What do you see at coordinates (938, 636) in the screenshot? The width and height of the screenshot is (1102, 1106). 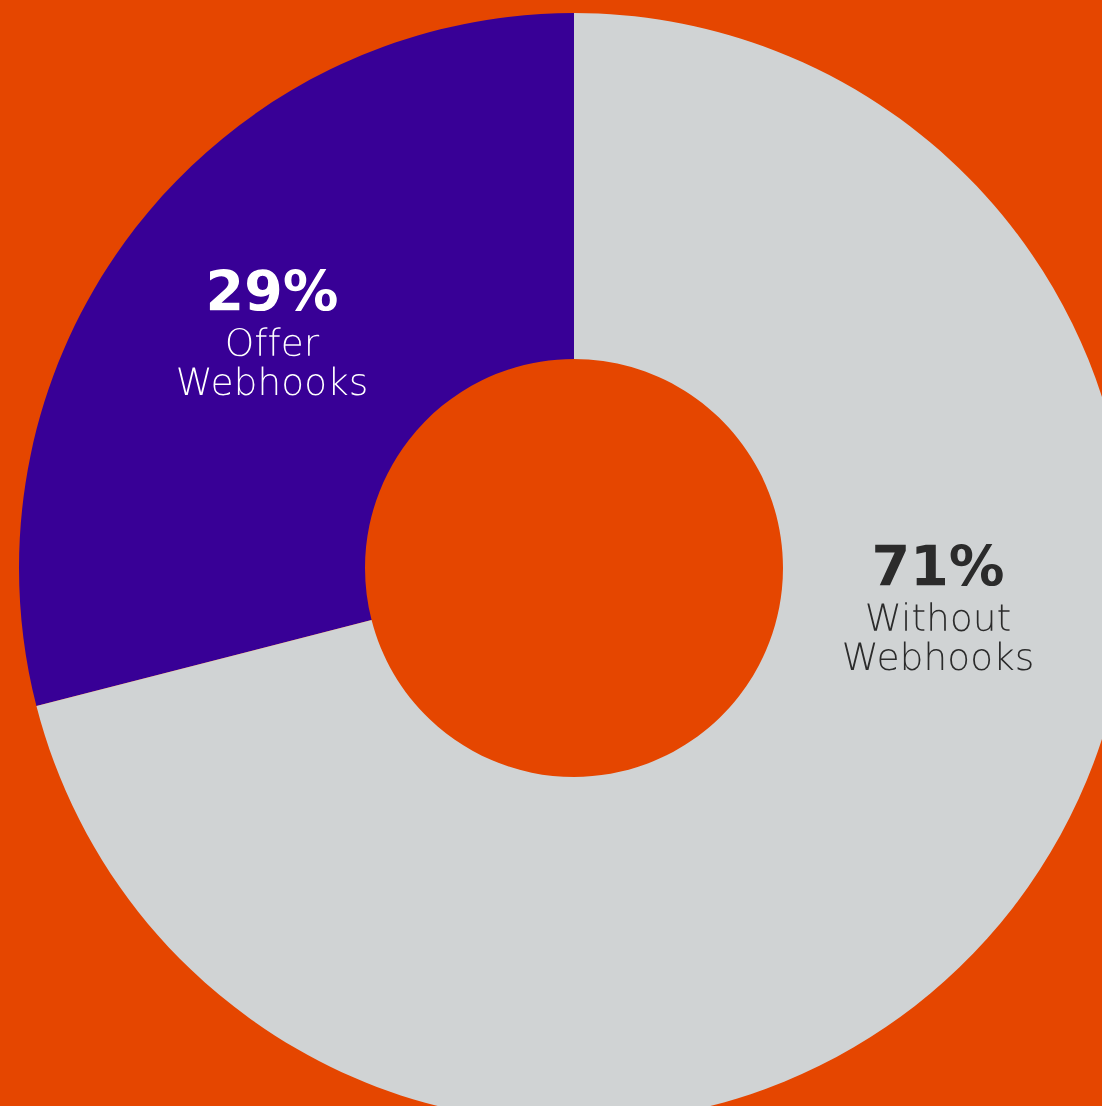 I see `slice-label: Without Webhooks` at bounding box center [938, 636].